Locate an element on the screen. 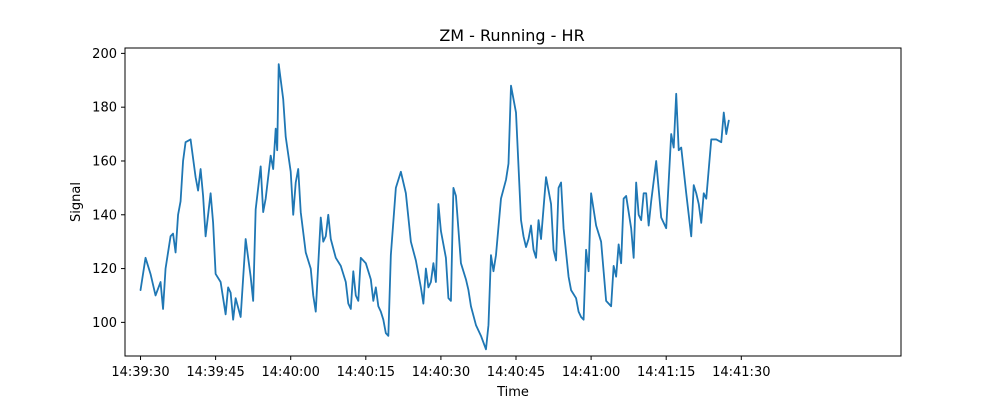  x-tick-label: 14:41:00 is located at coordinates (591, 372).